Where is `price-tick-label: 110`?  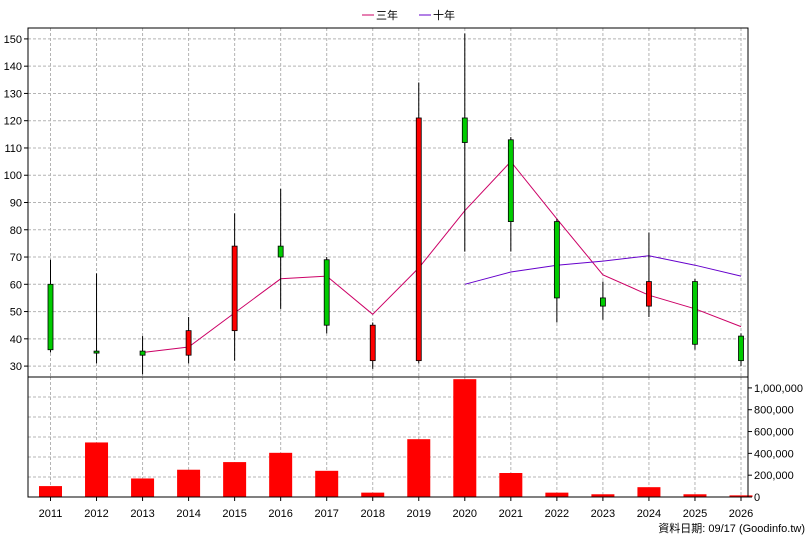
price-tick-label: 110 is located at coordinates (13, 149).